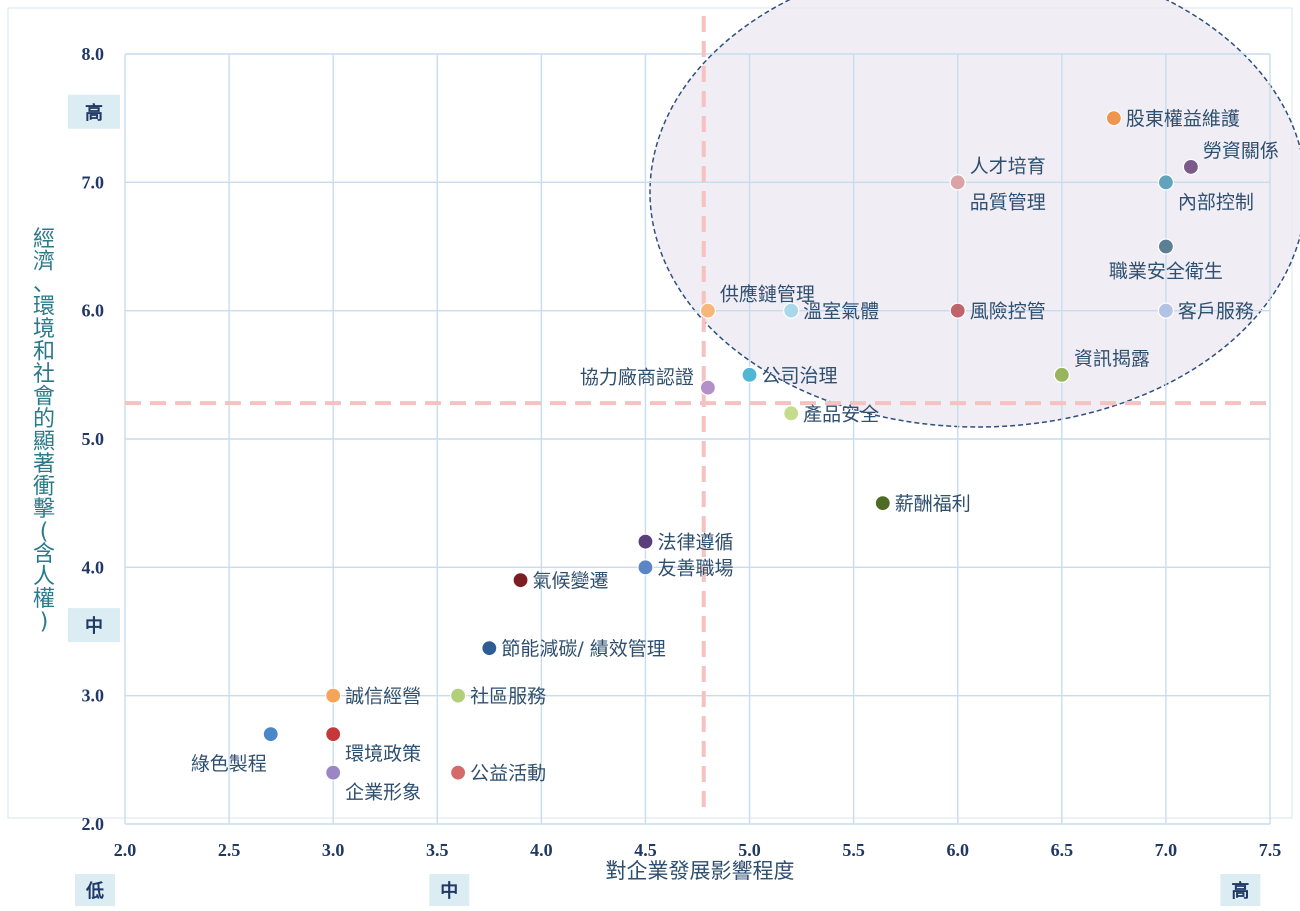  What do you see at coordinates (508, 774) in the screenshot?
I see `point-label-24: 公益活動` at bounding box center [508, 774].